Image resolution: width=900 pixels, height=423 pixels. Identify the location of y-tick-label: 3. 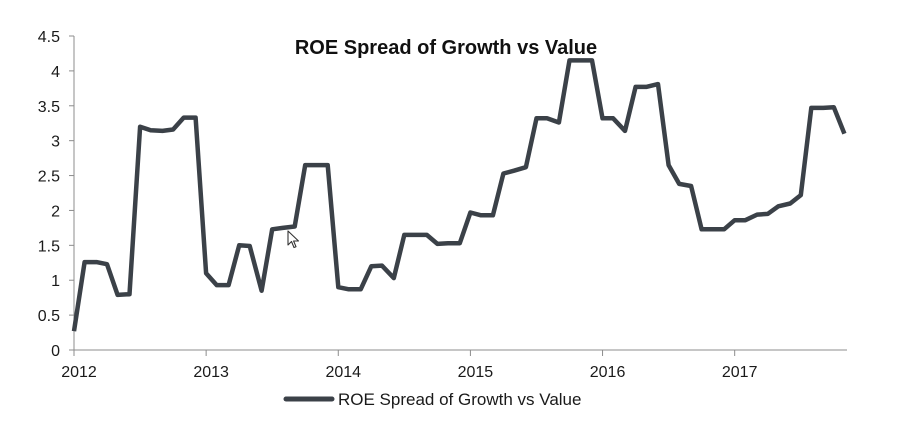
(55, 142).